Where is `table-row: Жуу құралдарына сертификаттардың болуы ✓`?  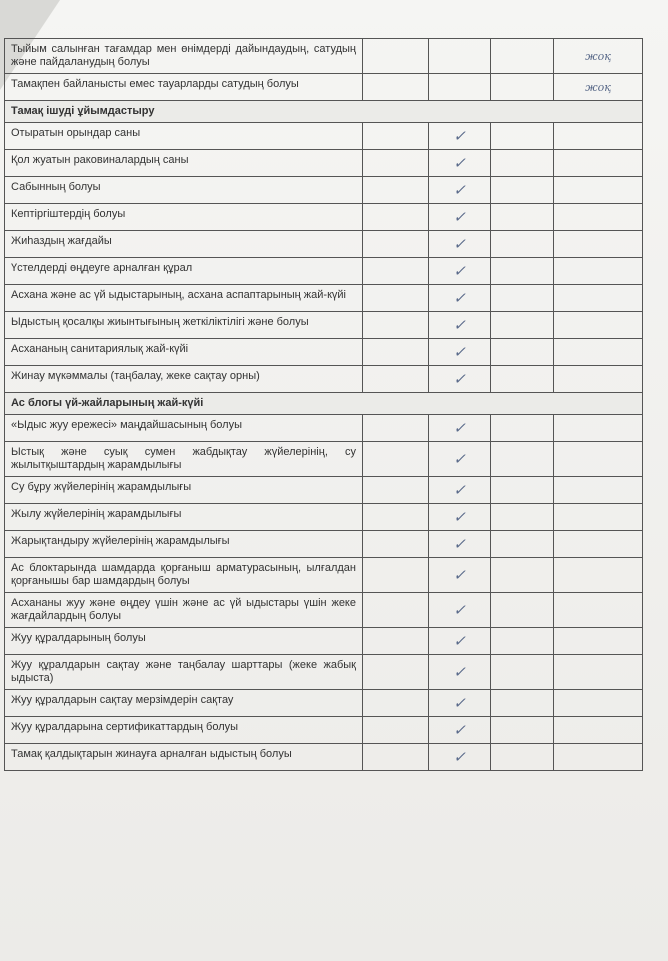
table-row: Жуу құралдарына сертификаттардың болуы ✓ is located at coordinates (323, 730).